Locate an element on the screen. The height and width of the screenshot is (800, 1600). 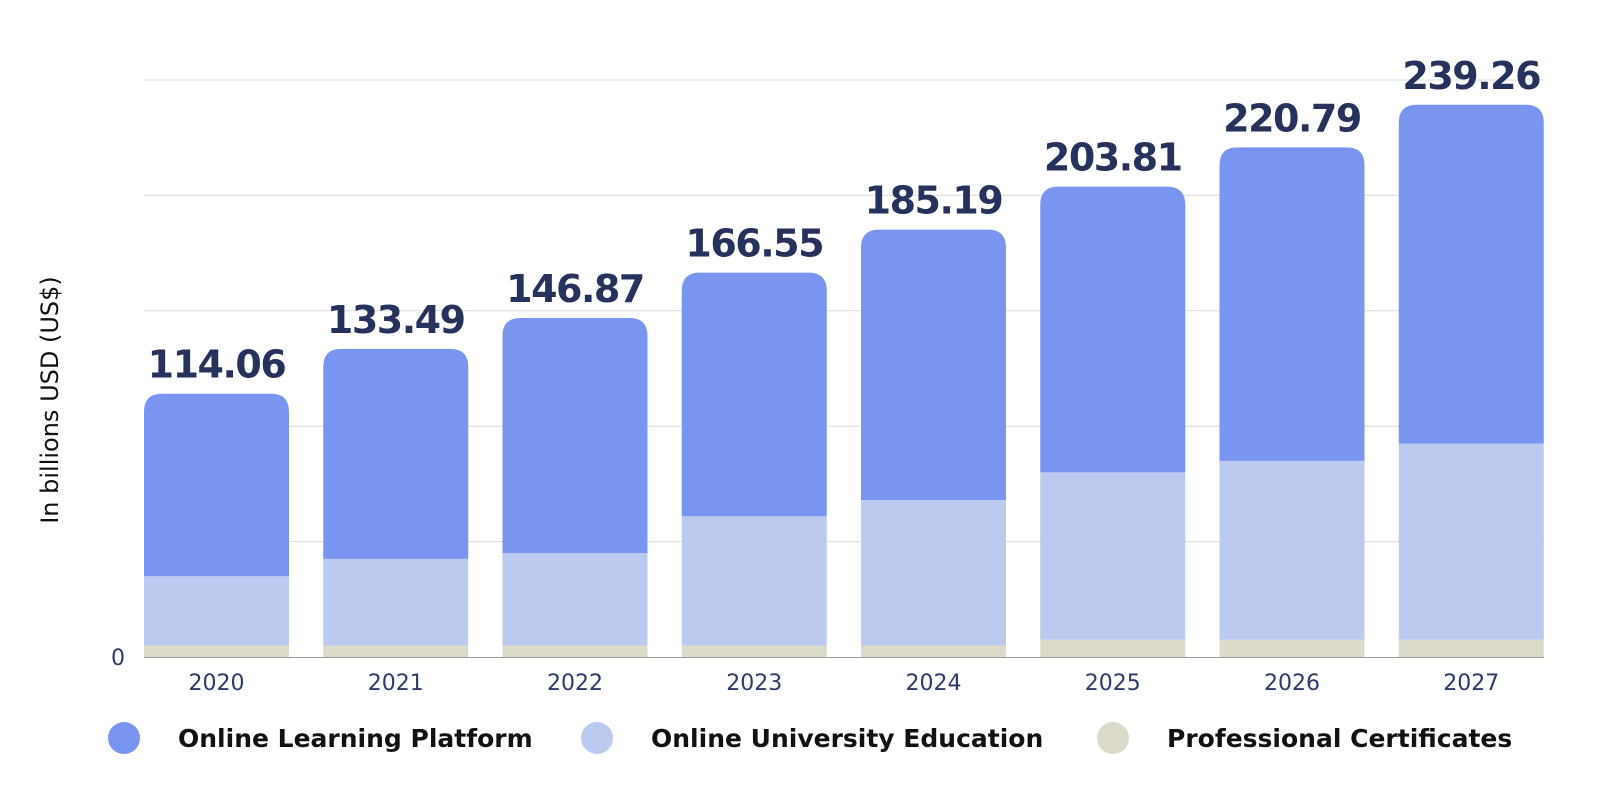
x-tick-label: 2021 is located at coordinates (396, 683).